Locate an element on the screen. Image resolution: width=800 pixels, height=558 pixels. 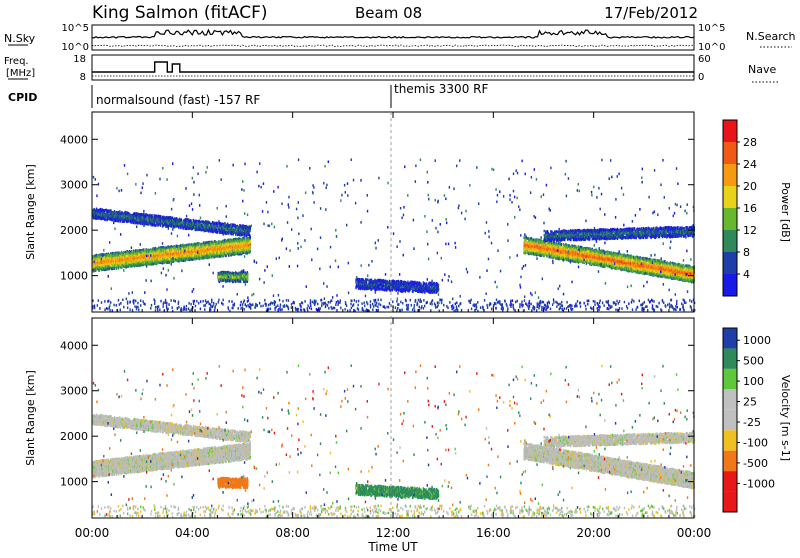
cpid-segment-2: themis 3300 RF is located at coordinates (441, 89).